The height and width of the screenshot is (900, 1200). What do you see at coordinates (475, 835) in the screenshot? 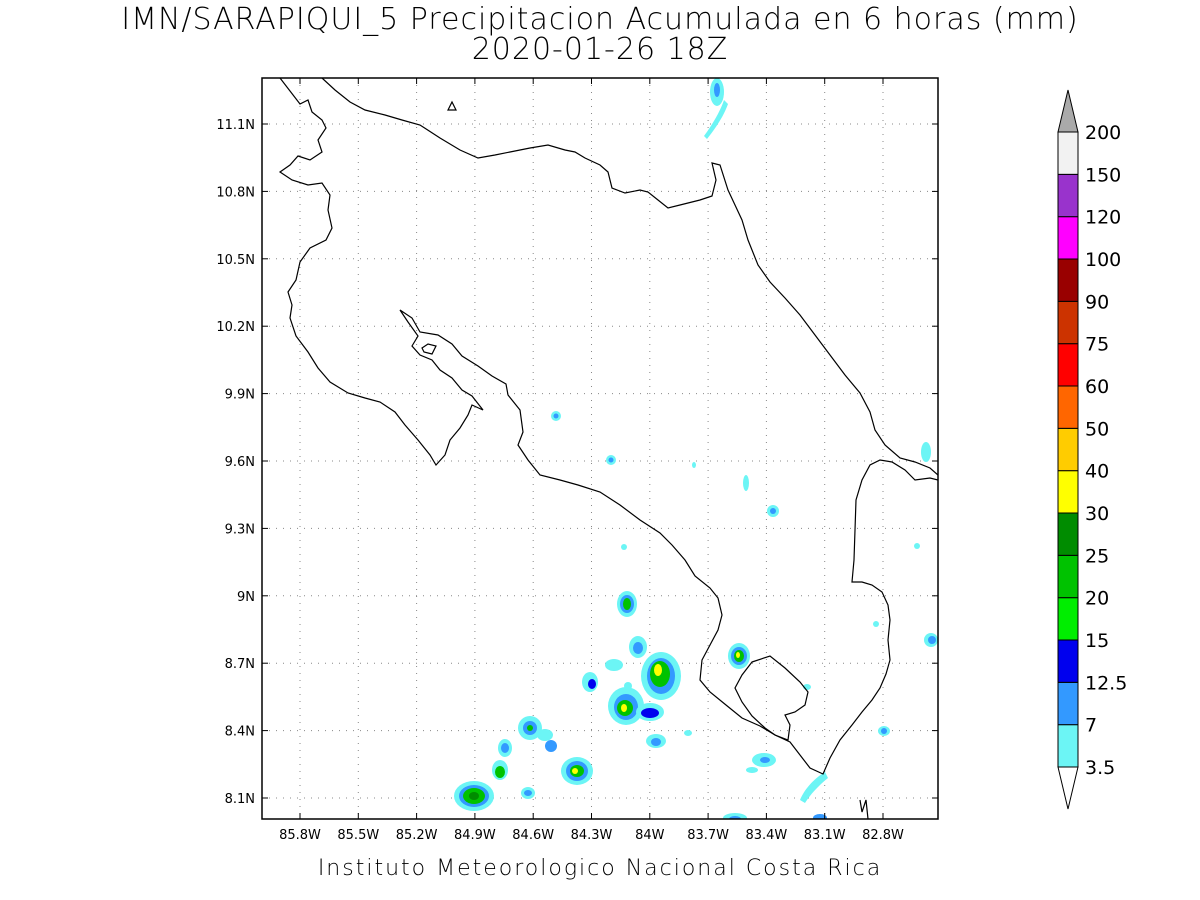
I see `longitude-tick-label: 84.9W` at bounding box center [475, 835].